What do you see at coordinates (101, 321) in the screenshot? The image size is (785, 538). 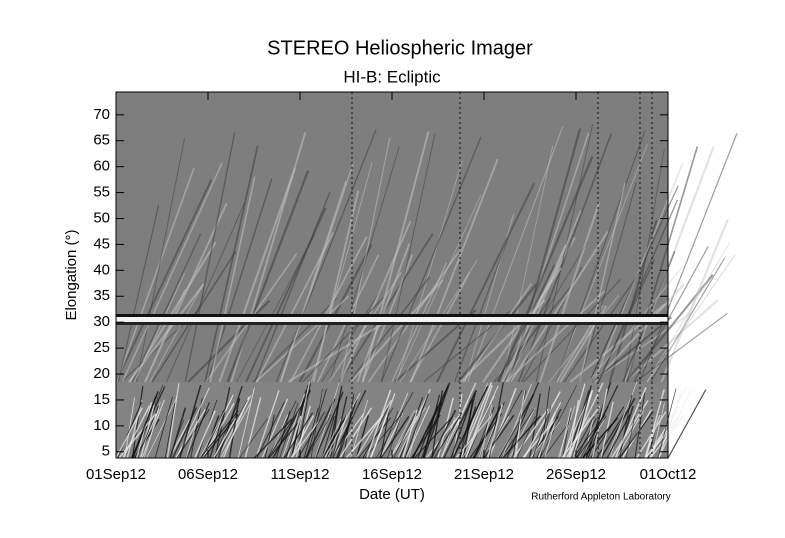 I see `y-tick-label: 30` at bounding box center [101, 321].